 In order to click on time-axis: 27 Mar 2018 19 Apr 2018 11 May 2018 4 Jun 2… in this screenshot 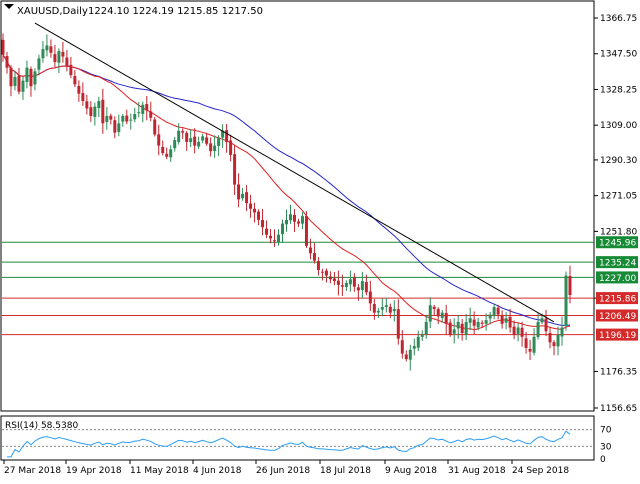, I will do `click(286, 468)`.